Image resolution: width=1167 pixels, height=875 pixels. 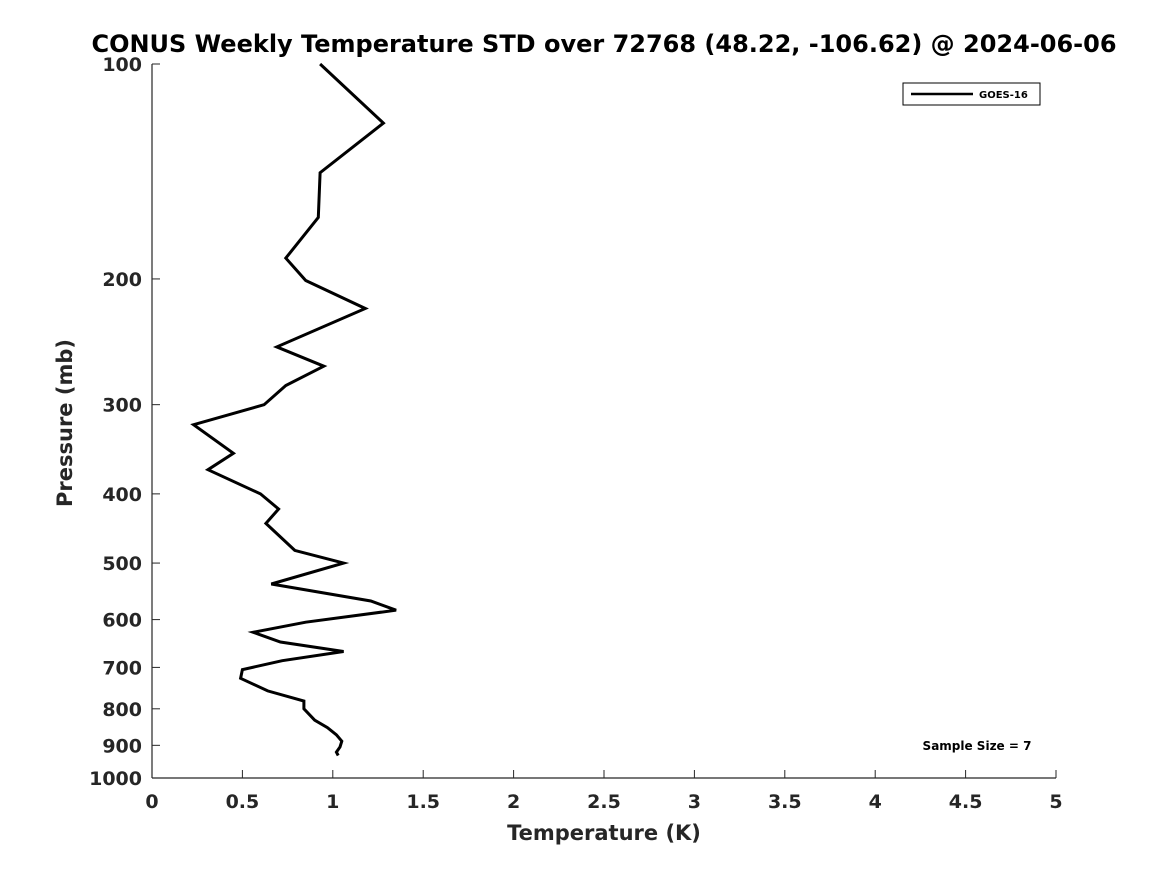 What do you see at coordinates (115, 779) in the screenshot?
I see `y-tick-label: 1000` at bounding box center [115, 779].